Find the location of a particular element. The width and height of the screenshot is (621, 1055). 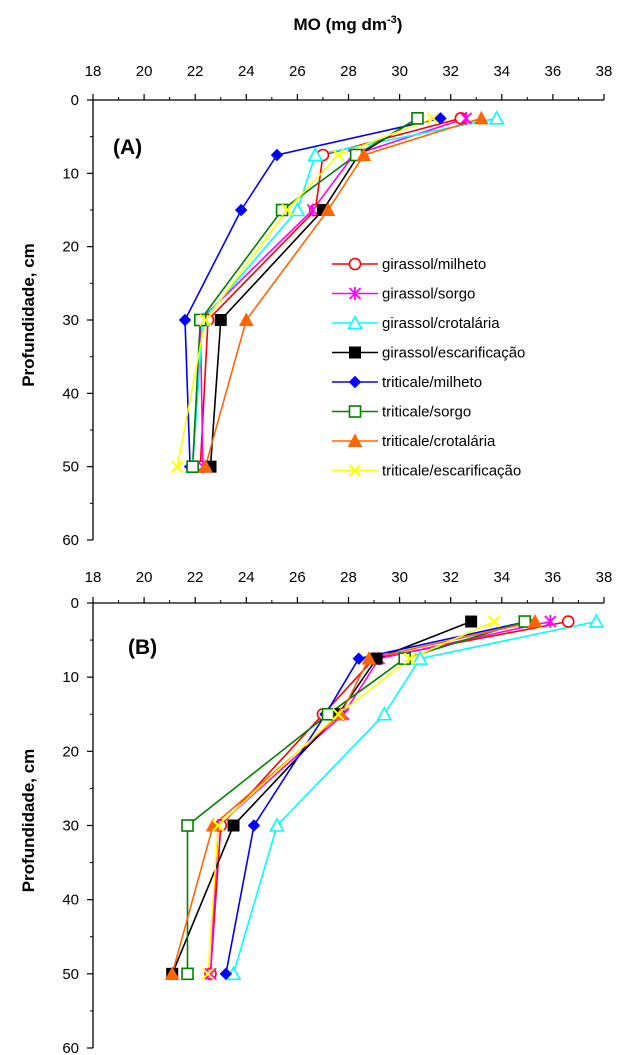

legend-item: triticale/sorgo is located at coordinates (401, 412).